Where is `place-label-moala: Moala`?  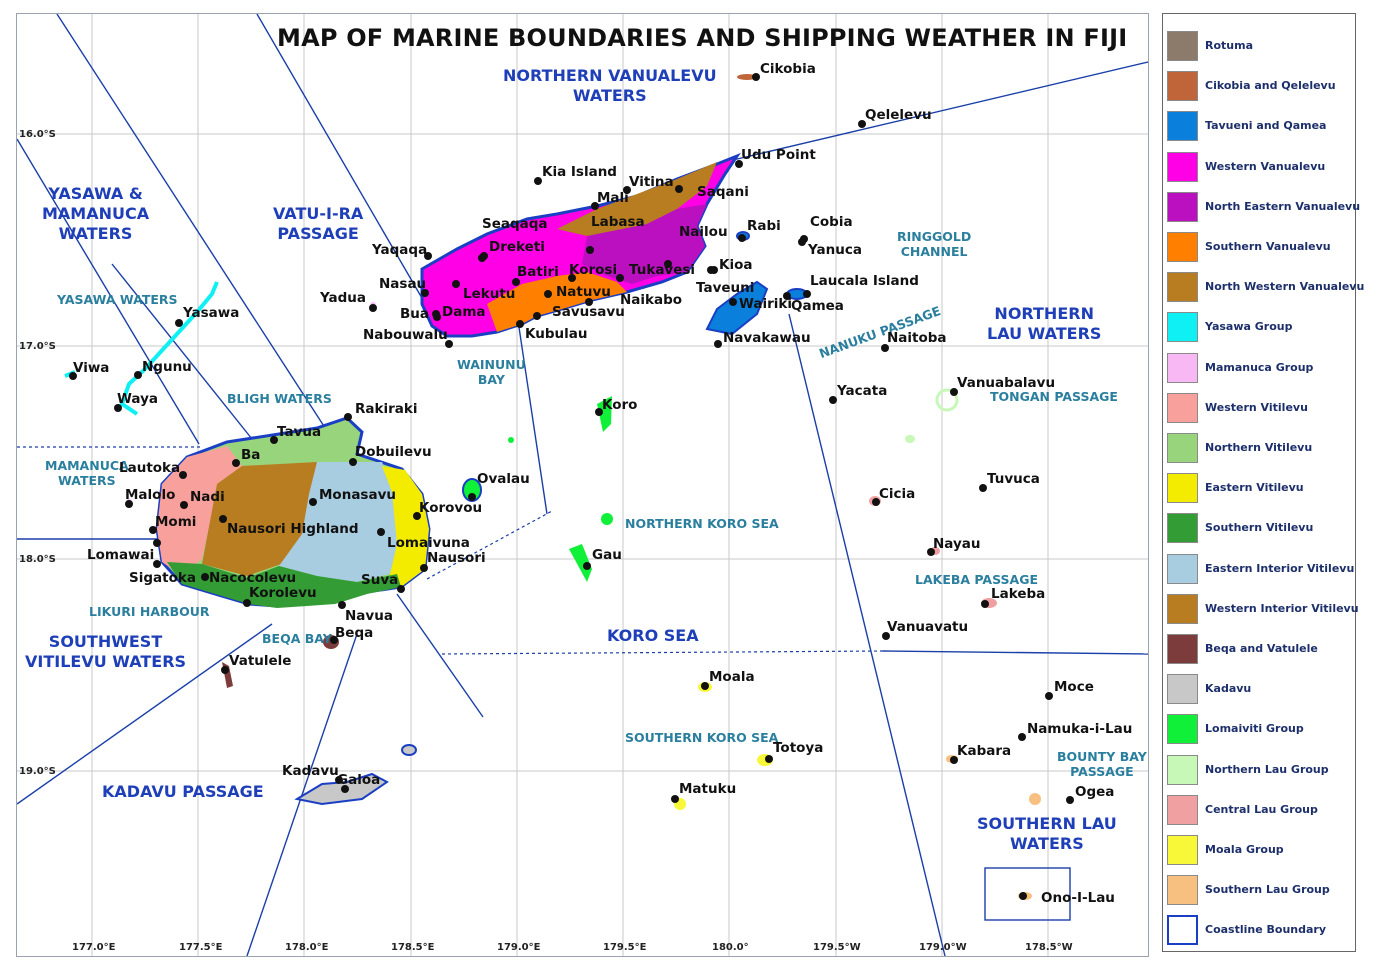
place-label-moala: Moala is located at coordinates (732, 677).